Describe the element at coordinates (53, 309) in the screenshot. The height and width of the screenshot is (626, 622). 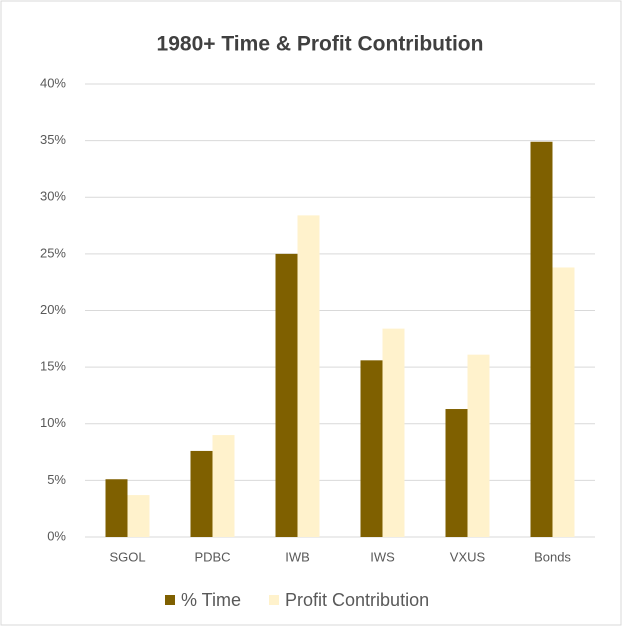
I see `y-tick-label: 20%` at that location.